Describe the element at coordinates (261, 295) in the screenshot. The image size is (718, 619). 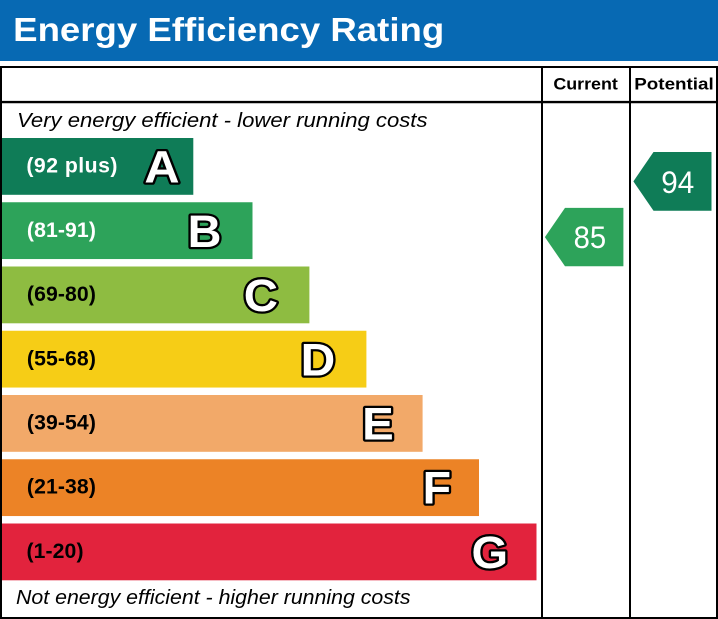
I see `svg-text: C` at that location.